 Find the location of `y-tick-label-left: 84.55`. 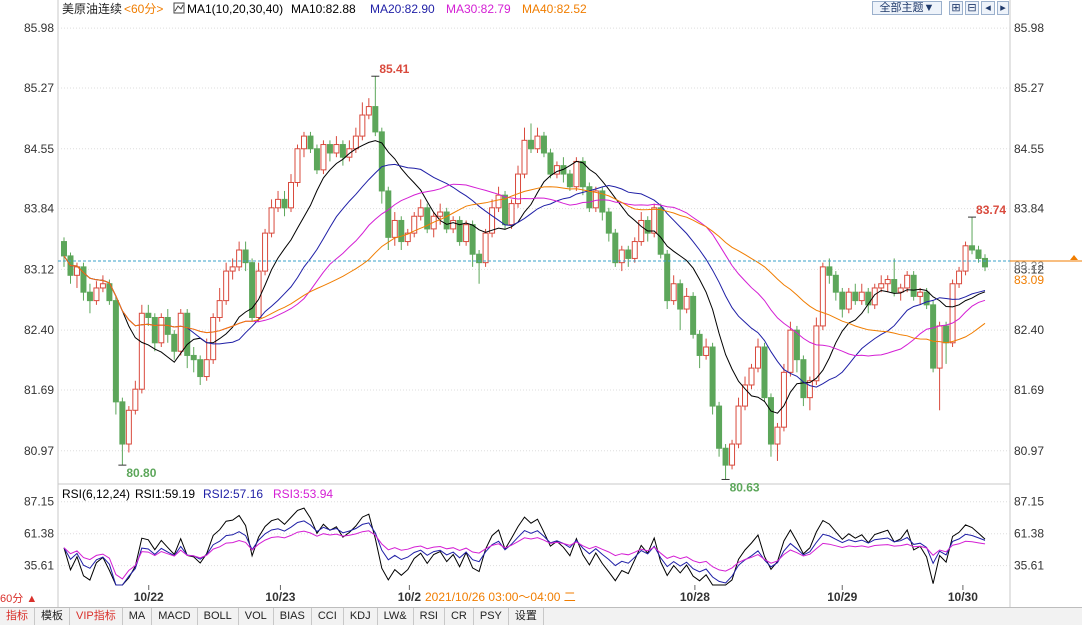

y-tick-label-left: 84.55 is located at coordinates (39, 149).